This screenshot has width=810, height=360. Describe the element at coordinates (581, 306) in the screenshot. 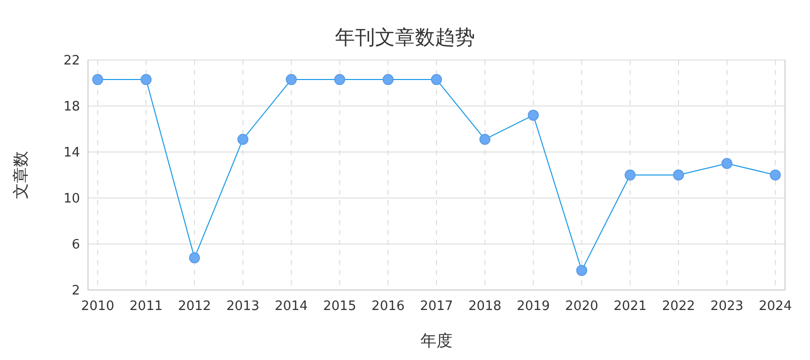

I see `x-tick-label: 2020` at that location.